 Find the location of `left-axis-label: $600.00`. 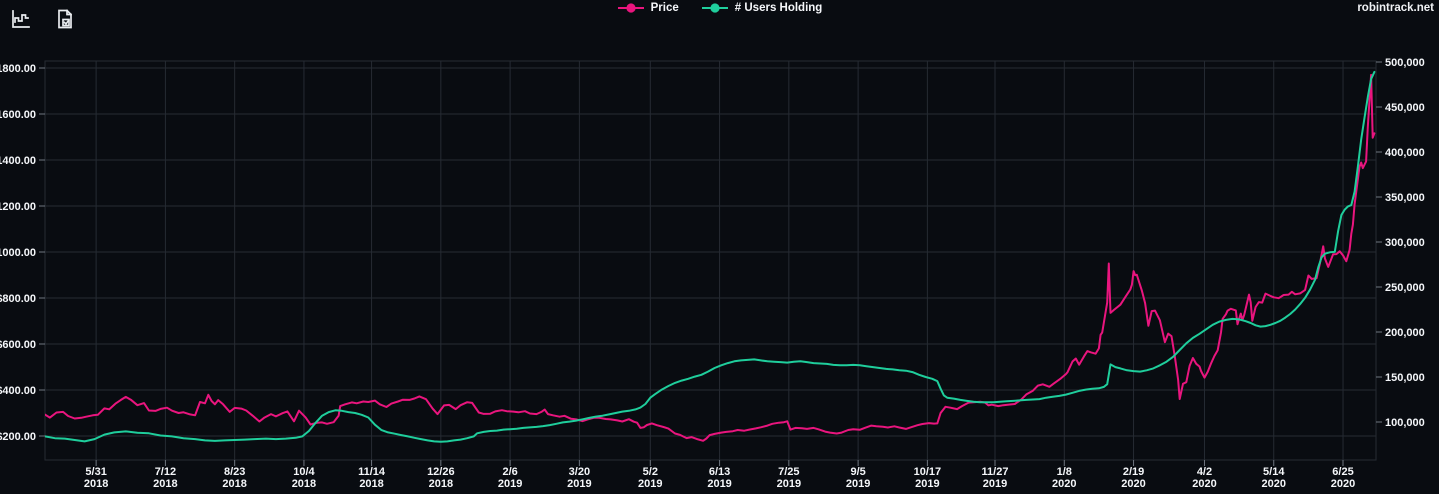

left-axis-label: $600.00 is located at coordinates (18, 345).